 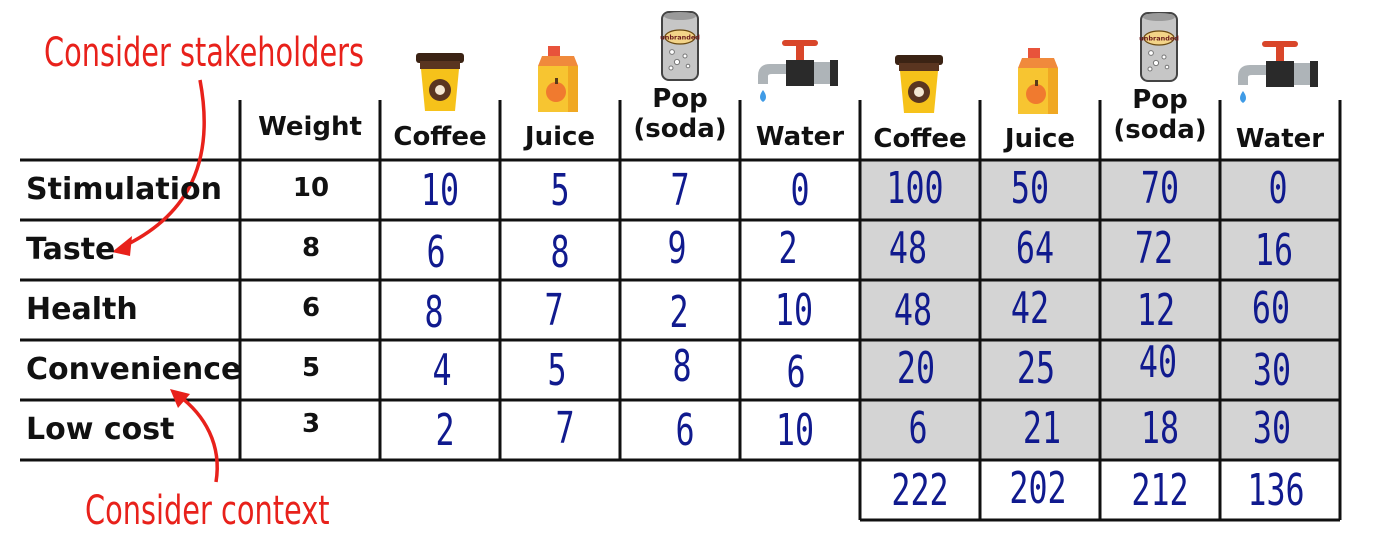 What do you see at coordinates (1274, 250) in the screenshot?
I see `weighted-score-cell: 16` at bounding box center [1274, 250].